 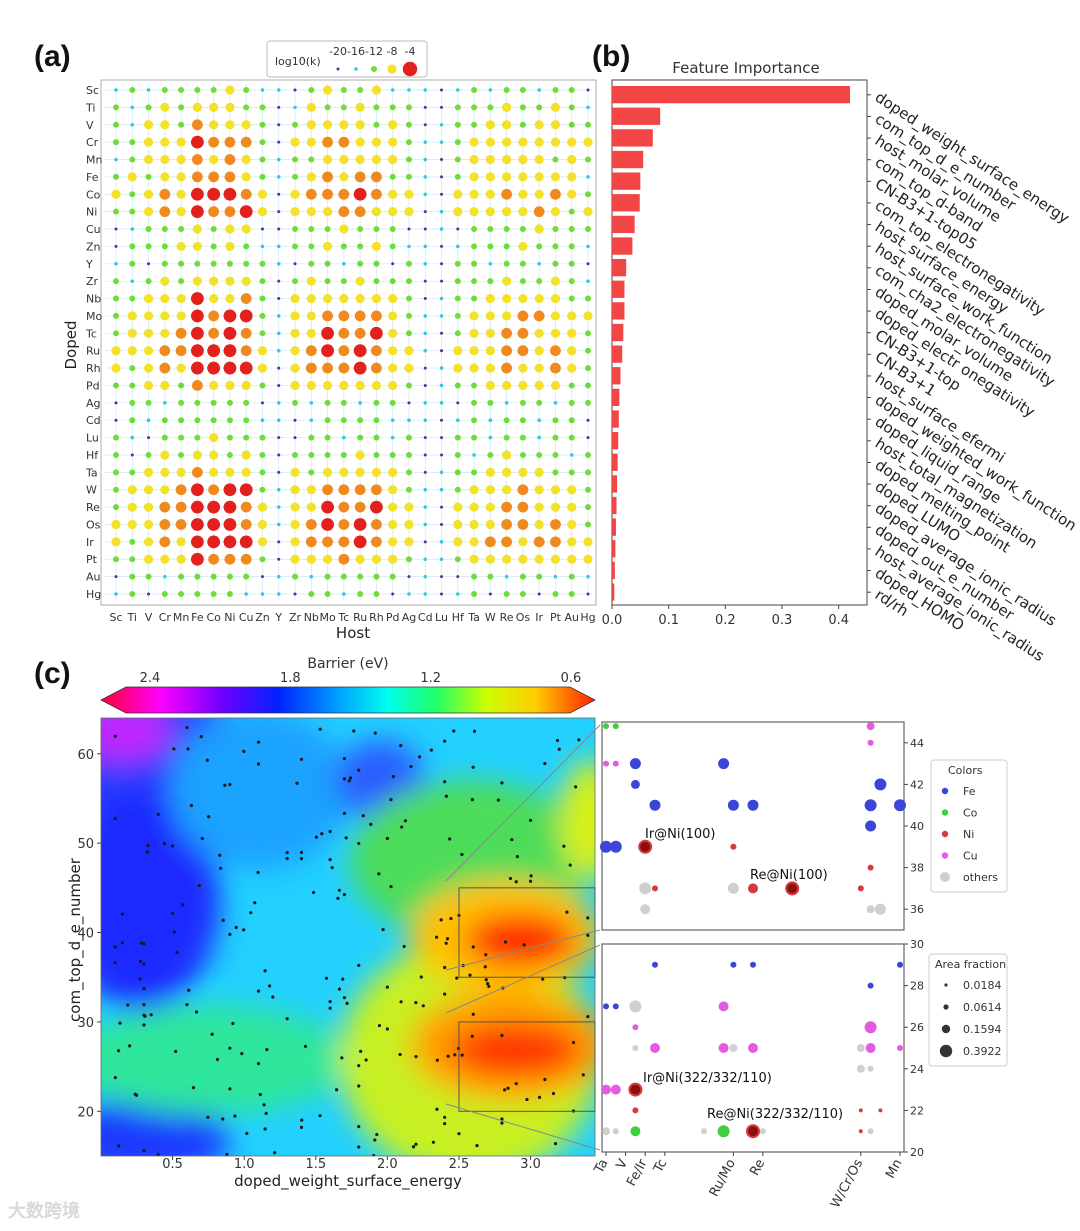 What do you see at coordinates (571, 437) in the screenshot?
I see `bubble-Lu-Au` at bounding box center [571, 437].